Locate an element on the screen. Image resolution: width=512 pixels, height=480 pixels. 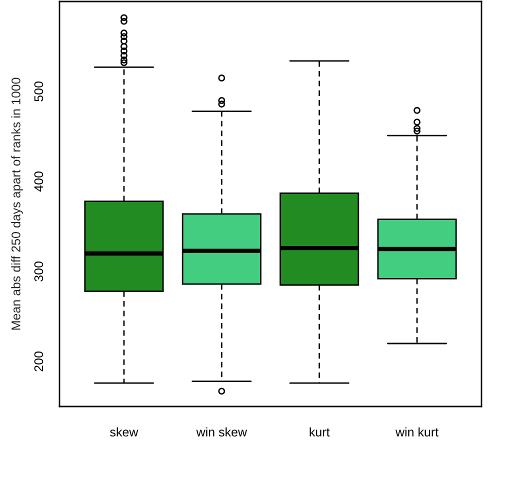
y-tick-label: 300 is located at coordinates (39, 272).